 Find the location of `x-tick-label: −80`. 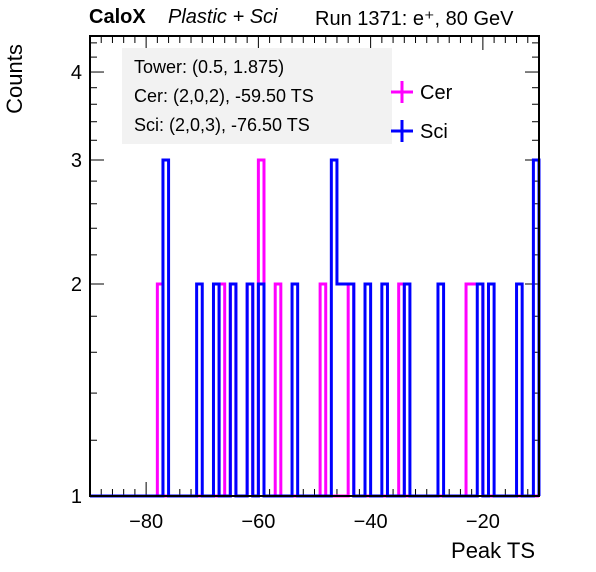

x-tick-label: −80 is located at coordinates (146, 522).